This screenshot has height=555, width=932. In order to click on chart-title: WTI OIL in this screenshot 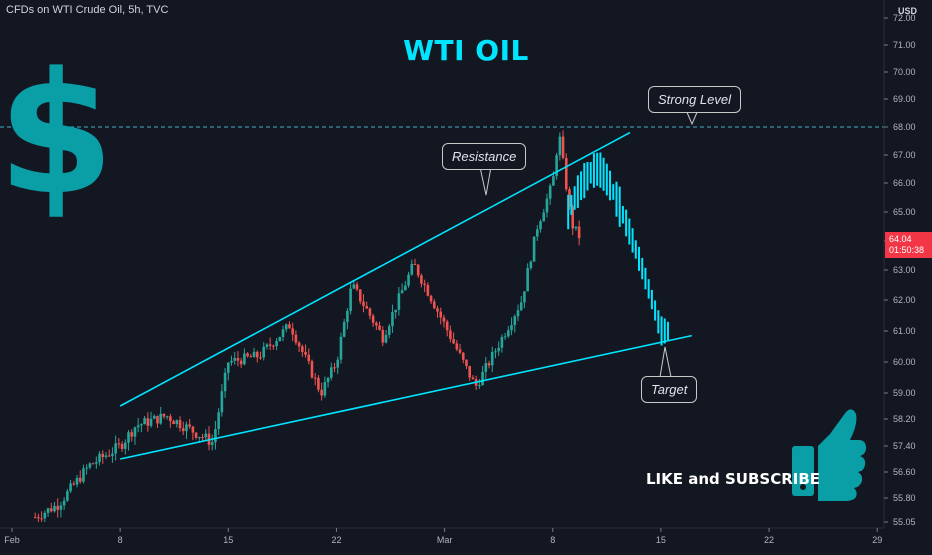, I will do `click(466, 50)`.